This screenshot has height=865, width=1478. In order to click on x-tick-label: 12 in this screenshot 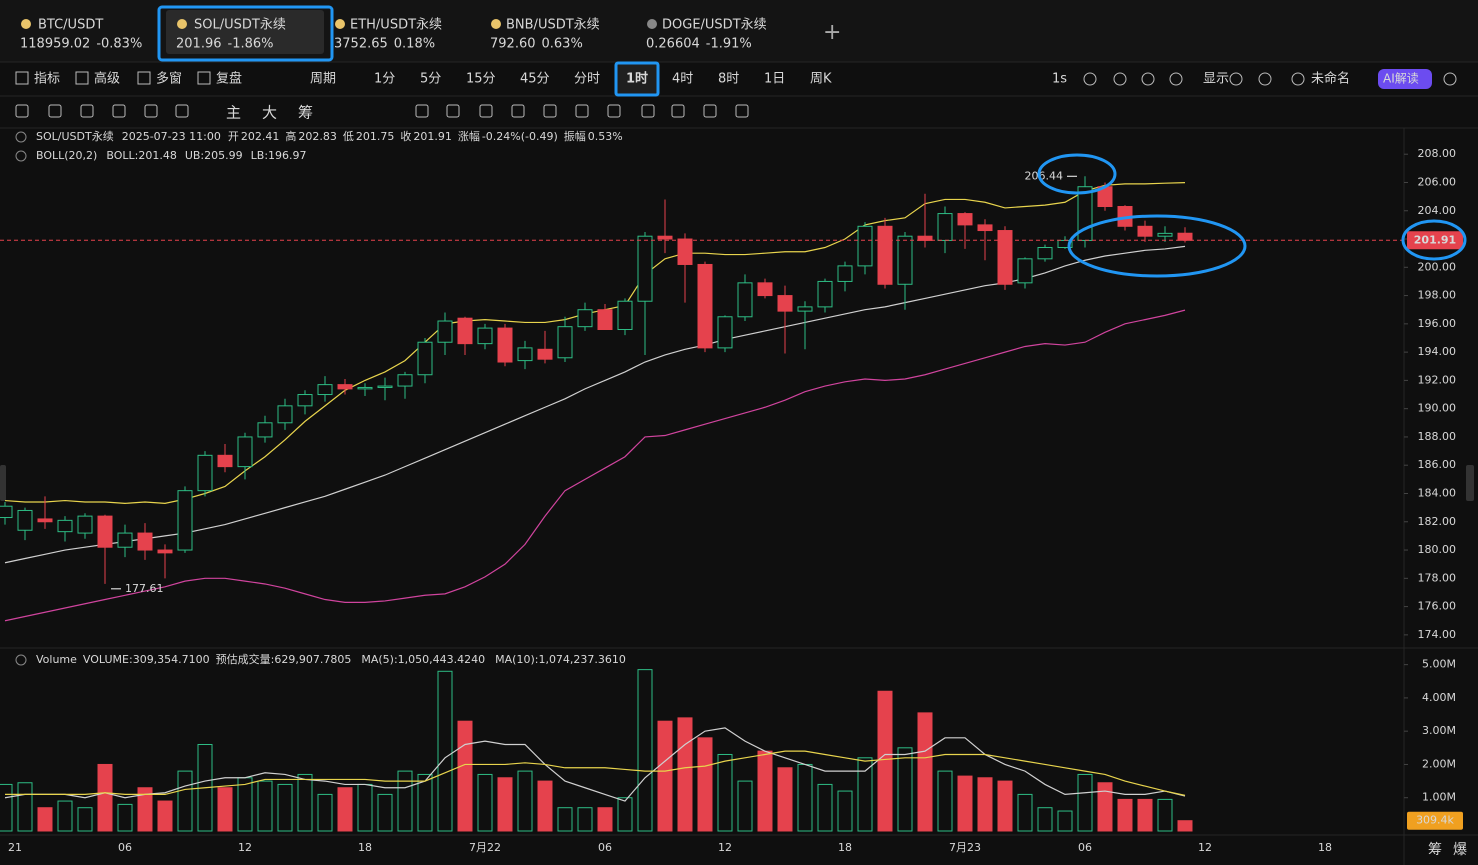, I will do `click(725, 847)`.